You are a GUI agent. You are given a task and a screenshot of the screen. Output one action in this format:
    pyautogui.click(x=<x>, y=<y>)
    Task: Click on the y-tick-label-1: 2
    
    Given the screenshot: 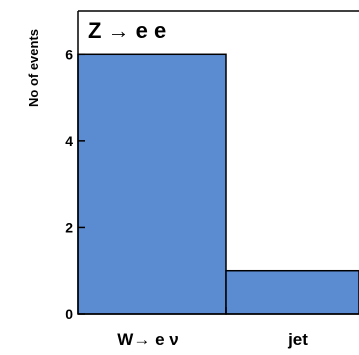 What is the action you would take?
    pyautogui.click(x=69, y=227)
    